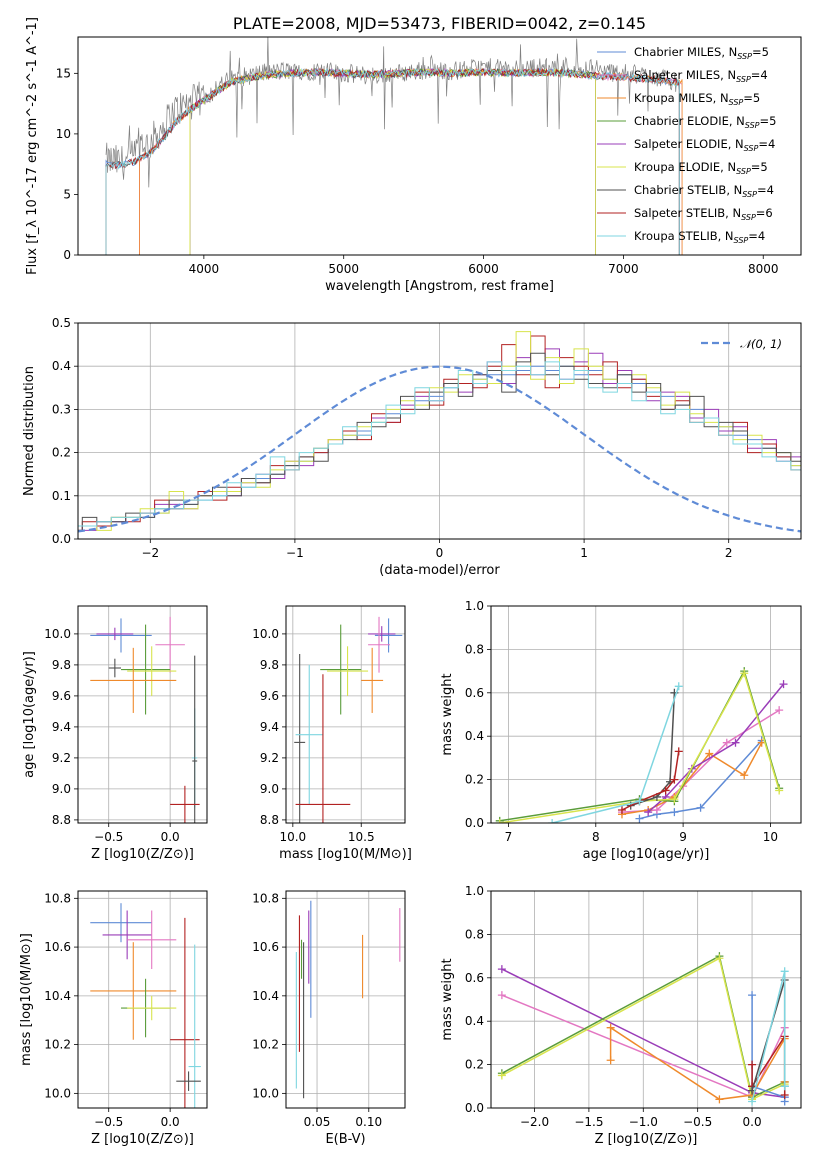 The image size is (819, 1170). I want to click on x-tick-label: 5000, so click(343, 269).